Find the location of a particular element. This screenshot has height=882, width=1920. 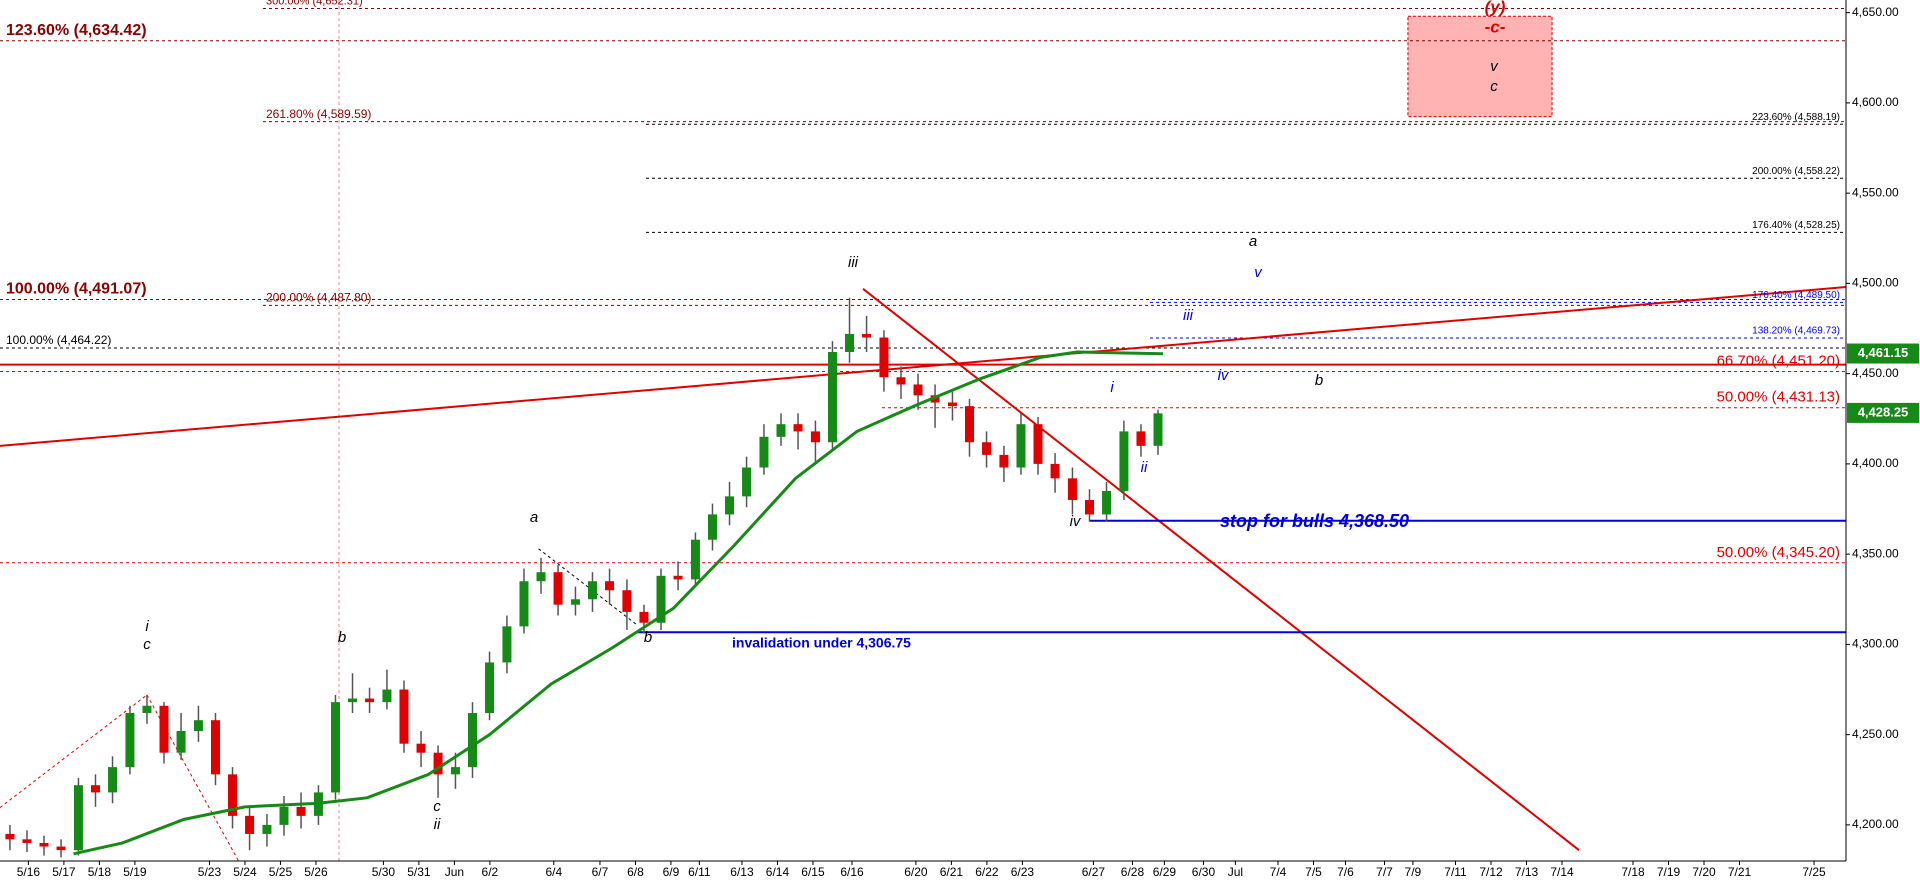

x-tick-label: 6/22 is located at coordinates (987, 872).